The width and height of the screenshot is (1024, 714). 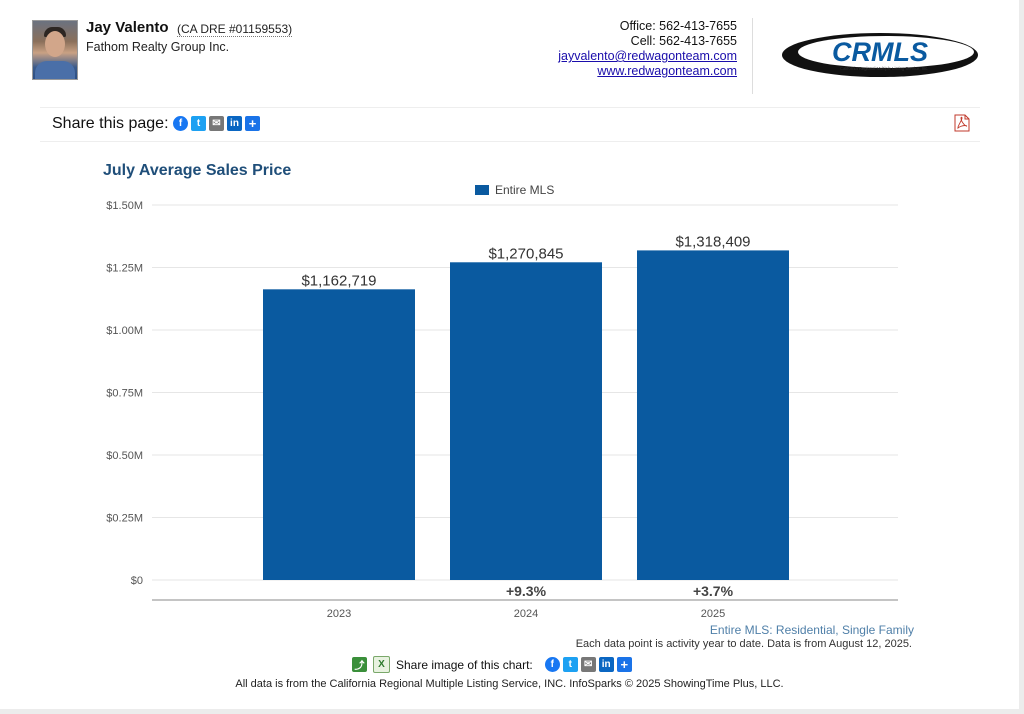 What do you see at coordinates (127, 27) in the screenshot?
I see `agent-name: Jay Valento` at bounding box center [127, 27].